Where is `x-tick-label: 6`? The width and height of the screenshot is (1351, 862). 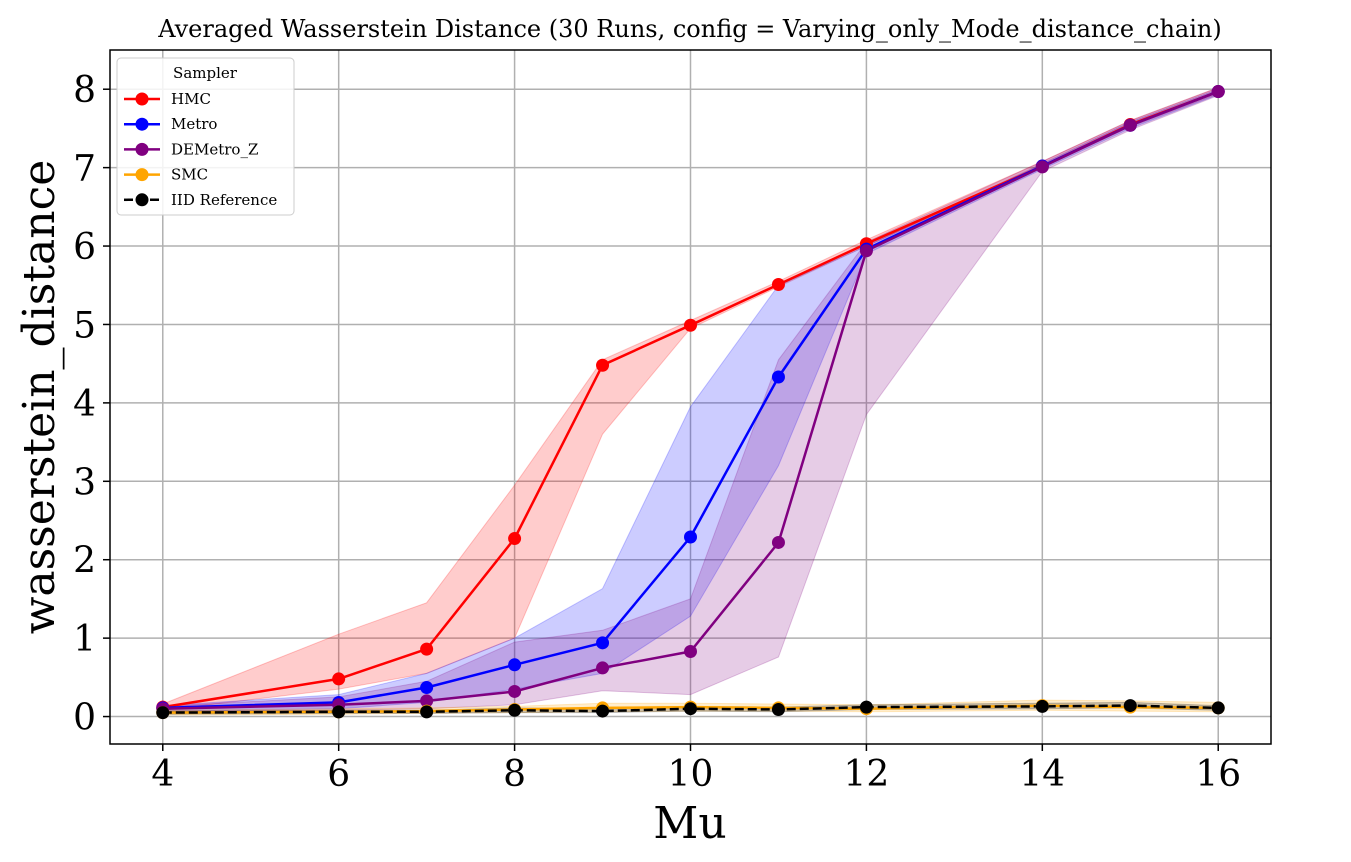
x-tick-label: 6 is located at coordinates (338, 774).